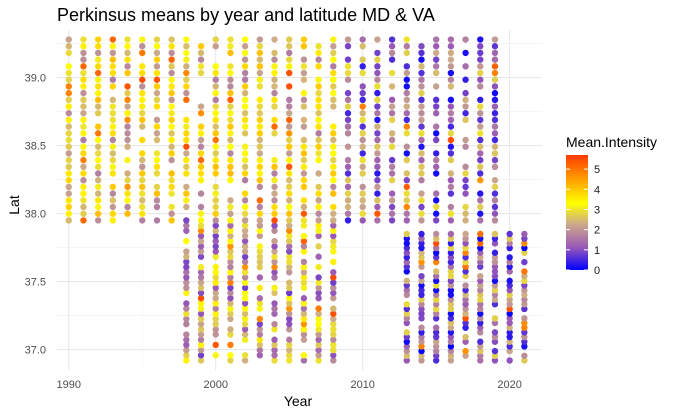 This screenshot has height=416, width=675. I want to click on y-tick-label: 39.0, so click(35, 79).